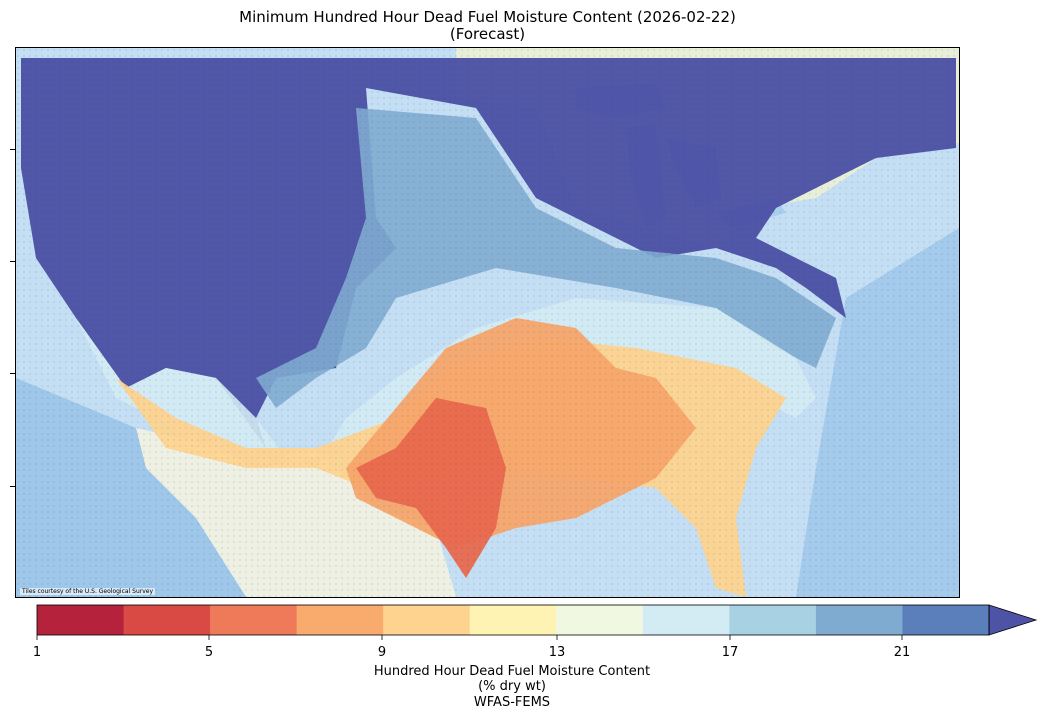  I want to click on colorbar-outline, so click(513, 620).